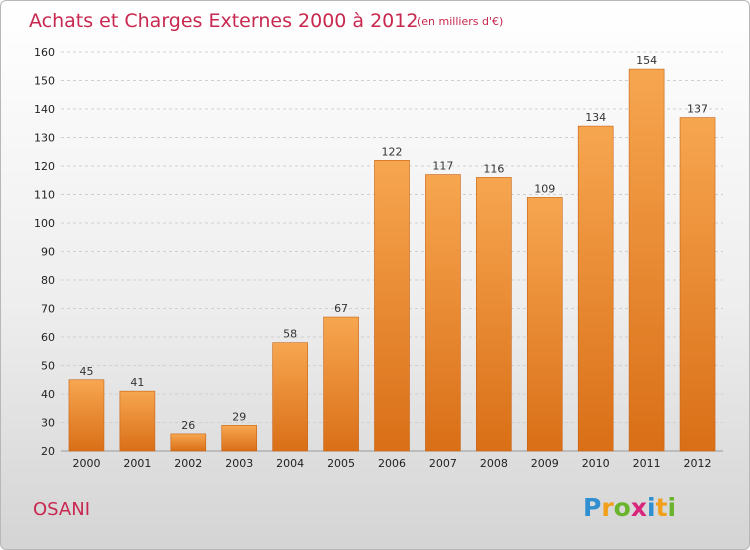 The image size is (750, 550). I want to click on data-label: 117, so click(442, 166).